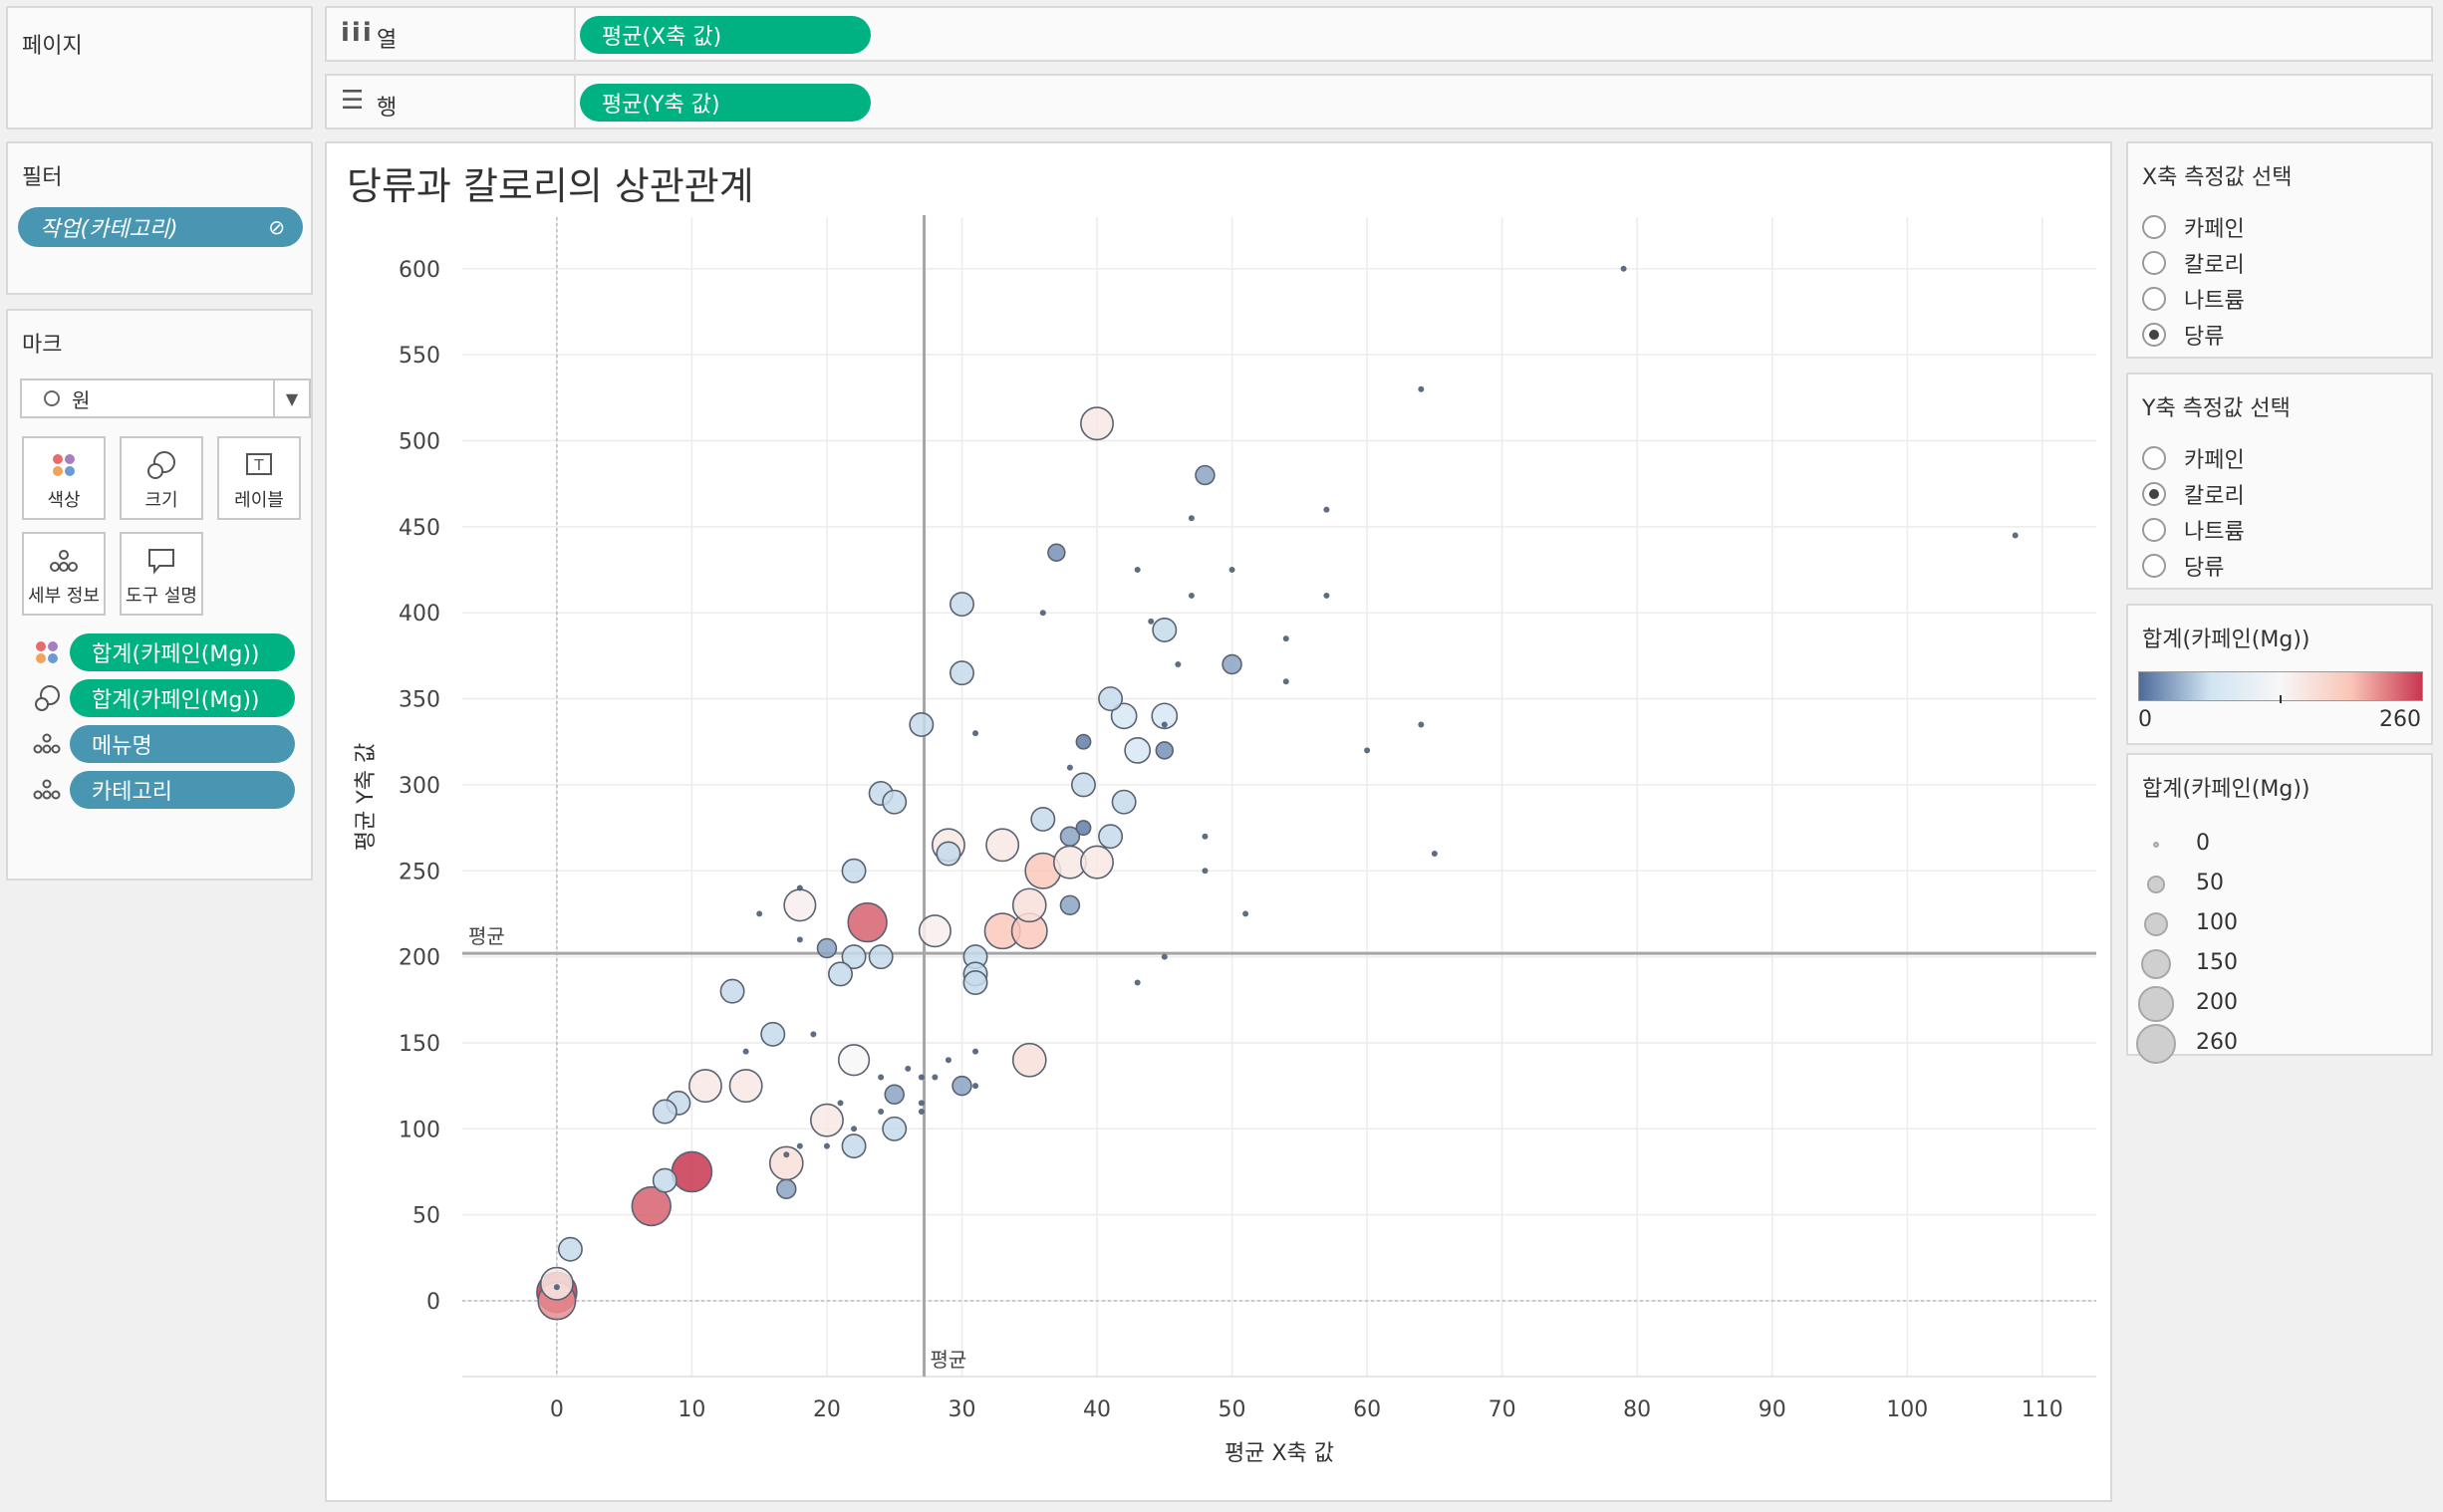 Image resolution: width=2443 pixels, height=1512 pixels. I want to click on detail-button: 세부 정보, so click(64, 574).